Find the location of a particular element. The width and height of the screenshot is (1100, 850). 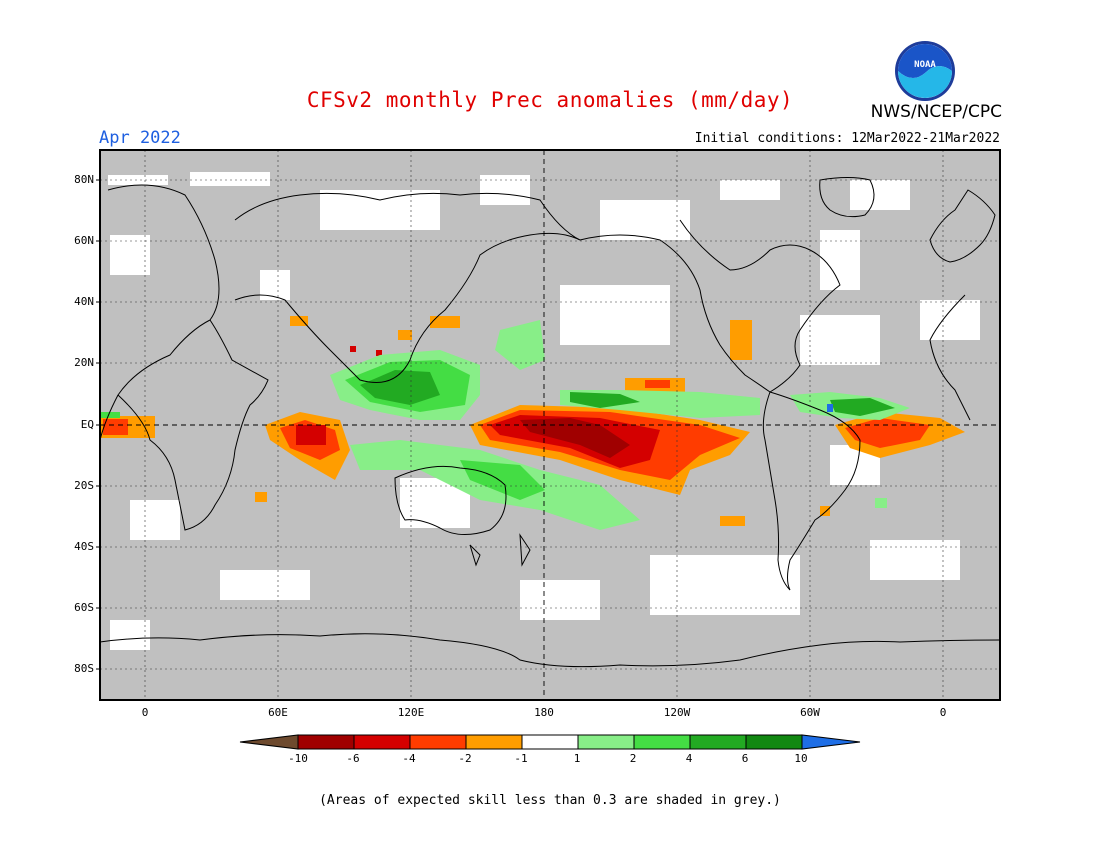

lon-label: 60E is located at coordinates (278, 712).